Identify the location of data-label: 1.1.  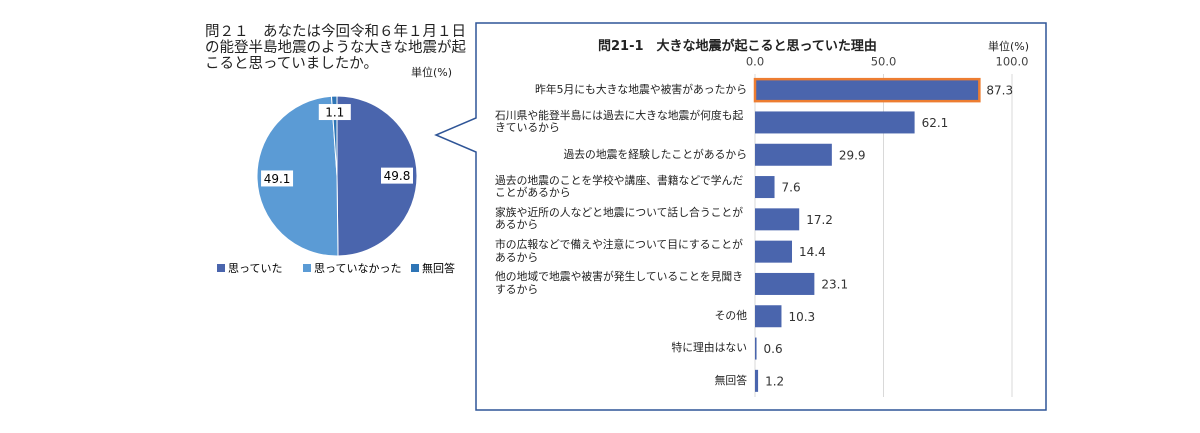
(334, 113).